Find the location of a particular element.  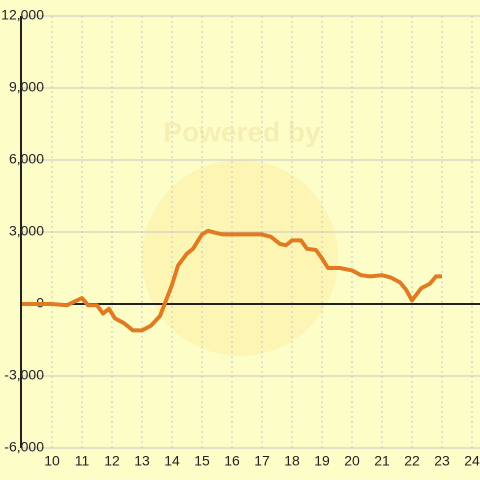

x-tick-label: 12 is located at coordinates (112, 461).